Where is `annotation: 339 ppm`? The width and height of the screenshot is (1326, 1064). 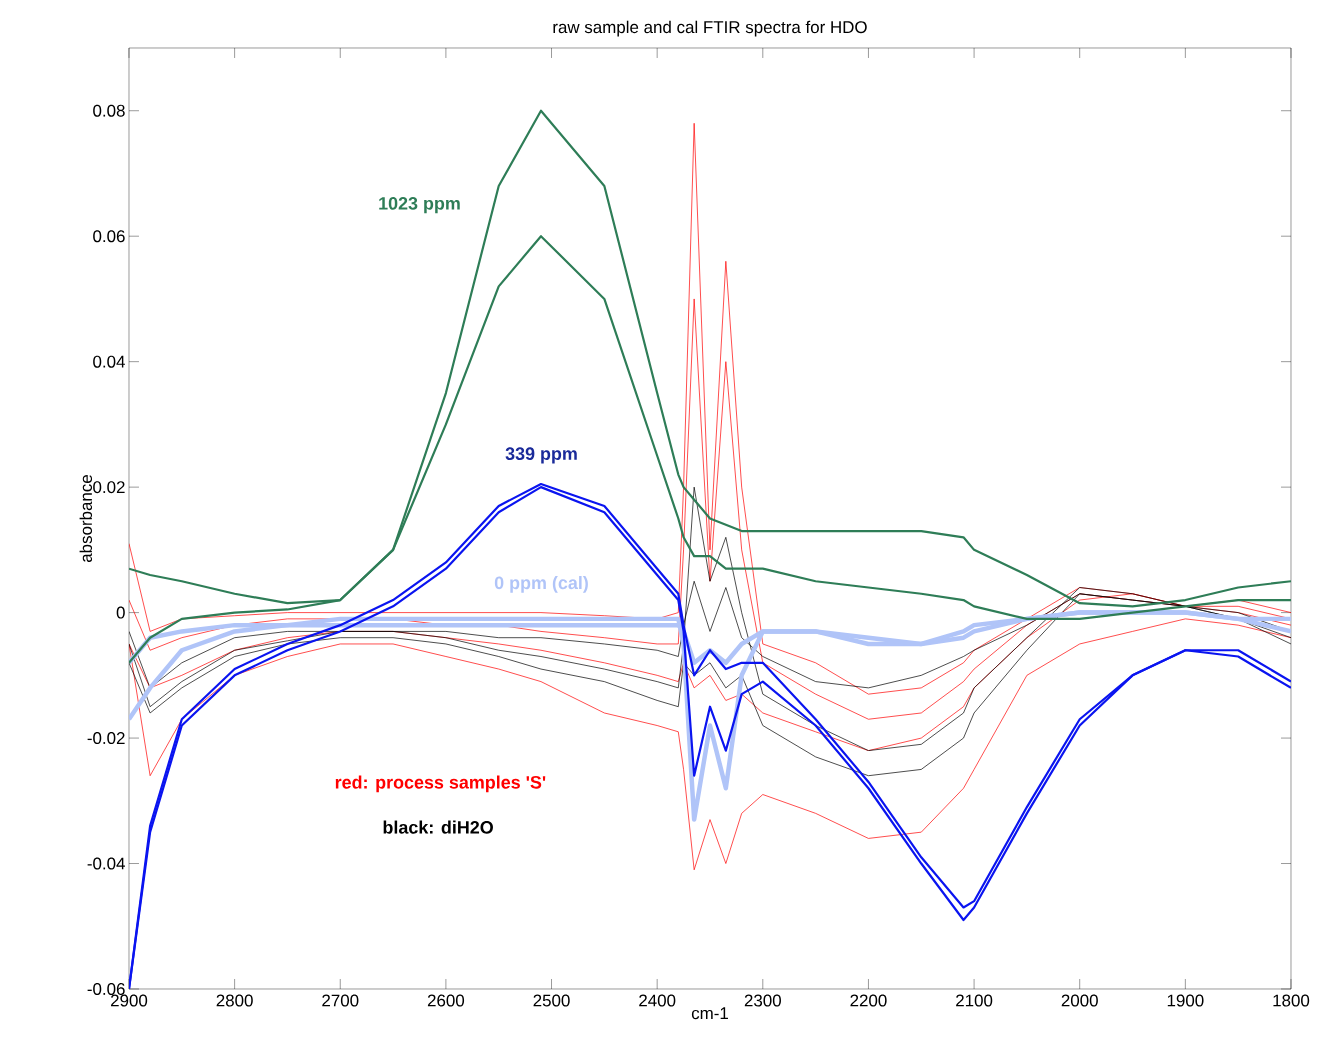 annotation: 339 ppm is located at coordinates (541, 455).